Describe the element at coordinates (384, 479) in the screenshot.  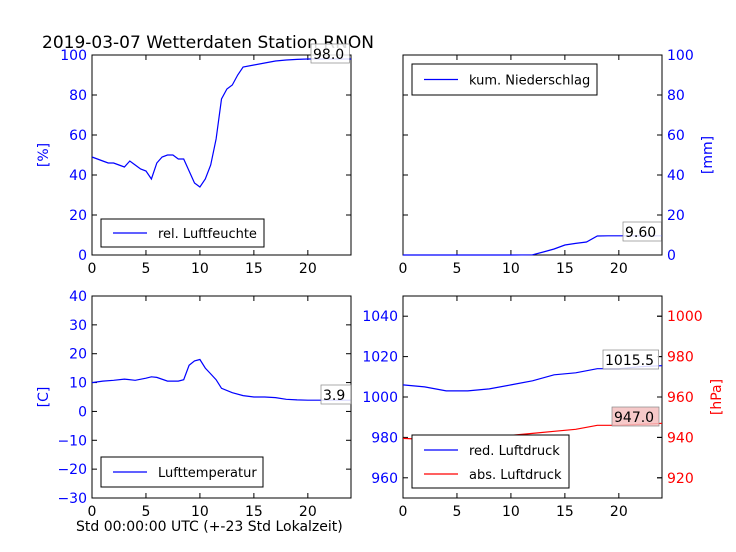
I see `y-tick-label: 960` at that location.